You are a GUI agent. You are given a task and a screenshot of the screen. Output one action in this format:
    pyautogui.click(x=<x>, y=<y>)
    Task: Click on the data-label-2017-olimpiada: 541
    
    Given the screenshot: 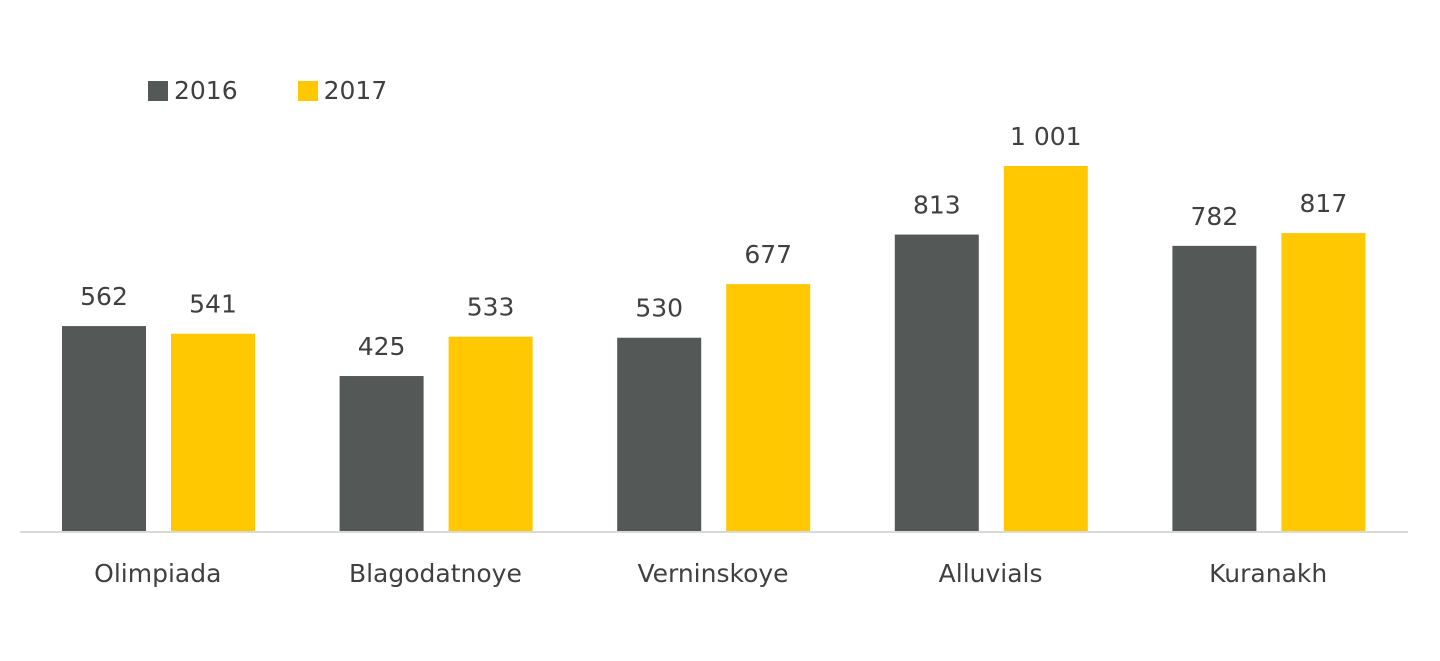 What is the action you would take?
    pyautogui.click(x=213, y=304)
    